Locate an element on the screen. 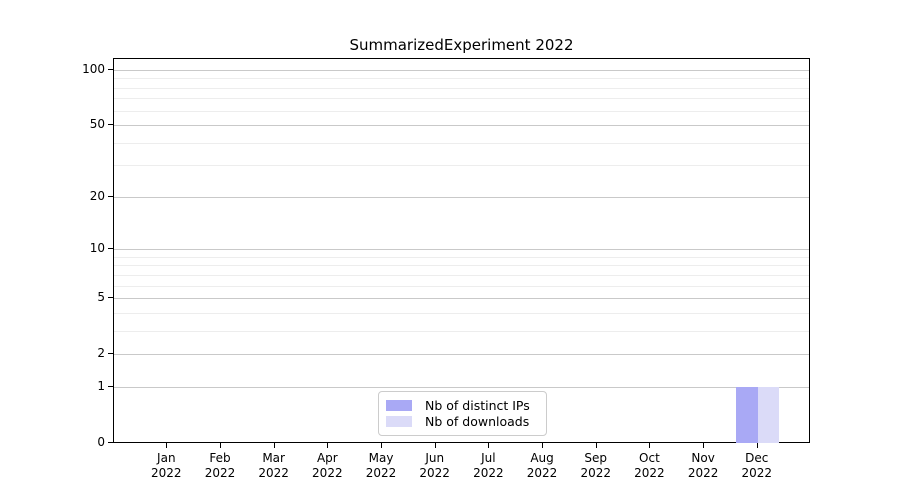 The width and height of the screenshot is (900, 500). x-tick-mar is located at coordinates (274, 445).